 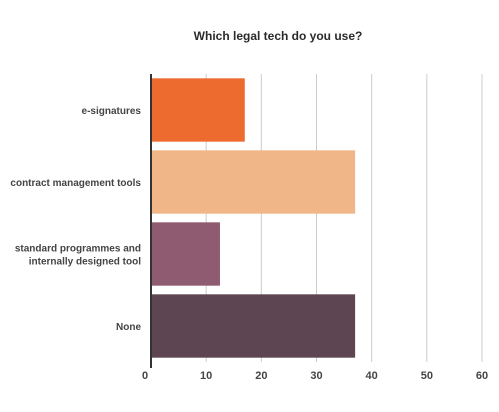 I want to click on x-tick-label: 40, so click(x=372, y=376).